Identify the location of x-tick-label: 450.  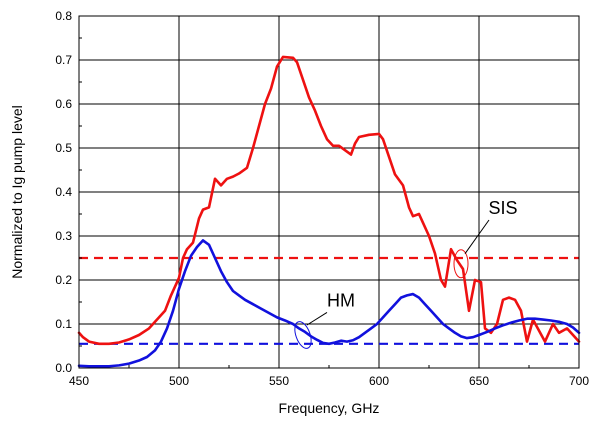
(79, 381).